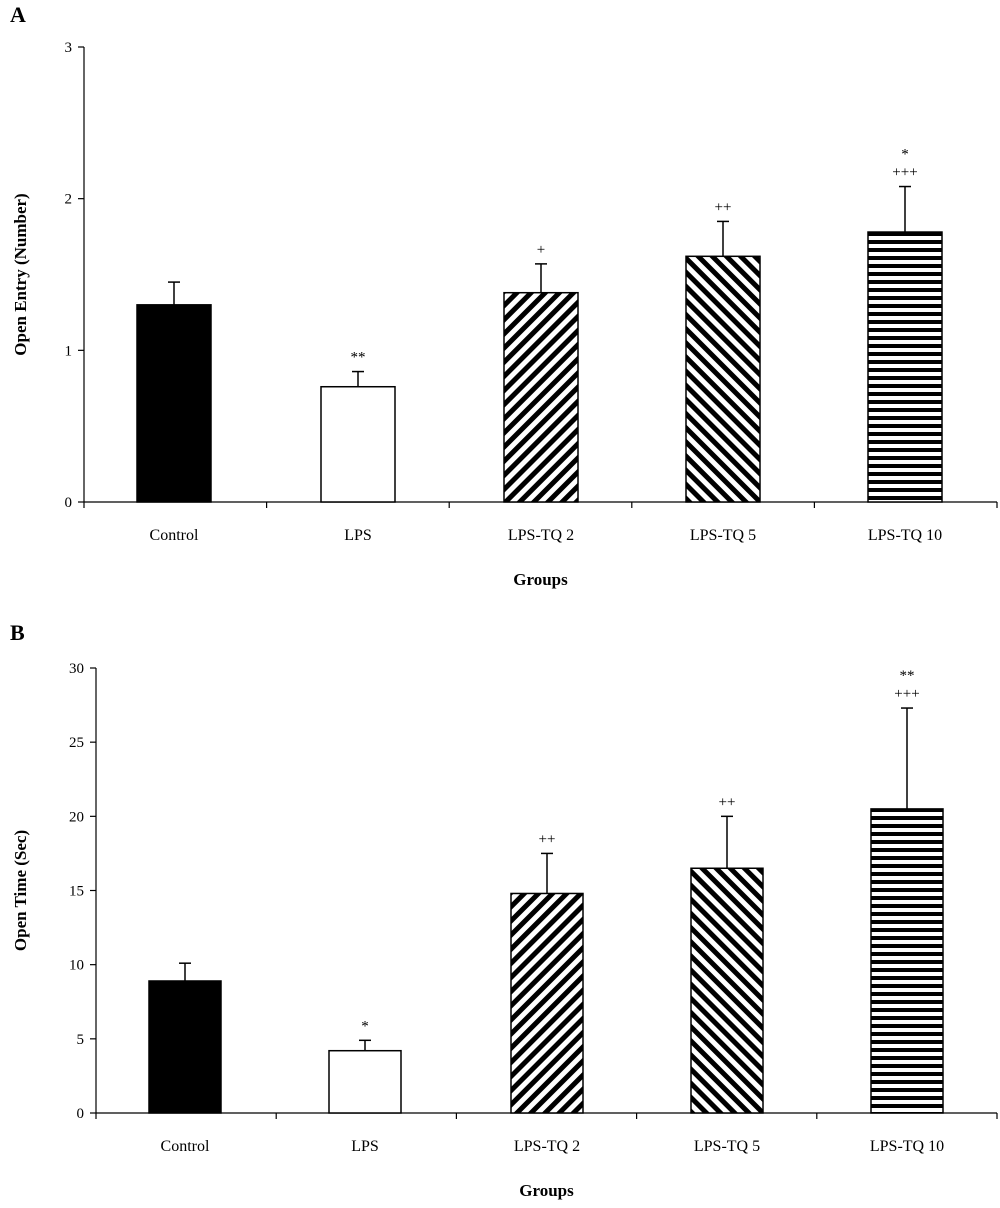  What do you see at coordinates (76, 743) in the screenshot?
I see `y-tick-label: 25` at bounding box center [76, 743].